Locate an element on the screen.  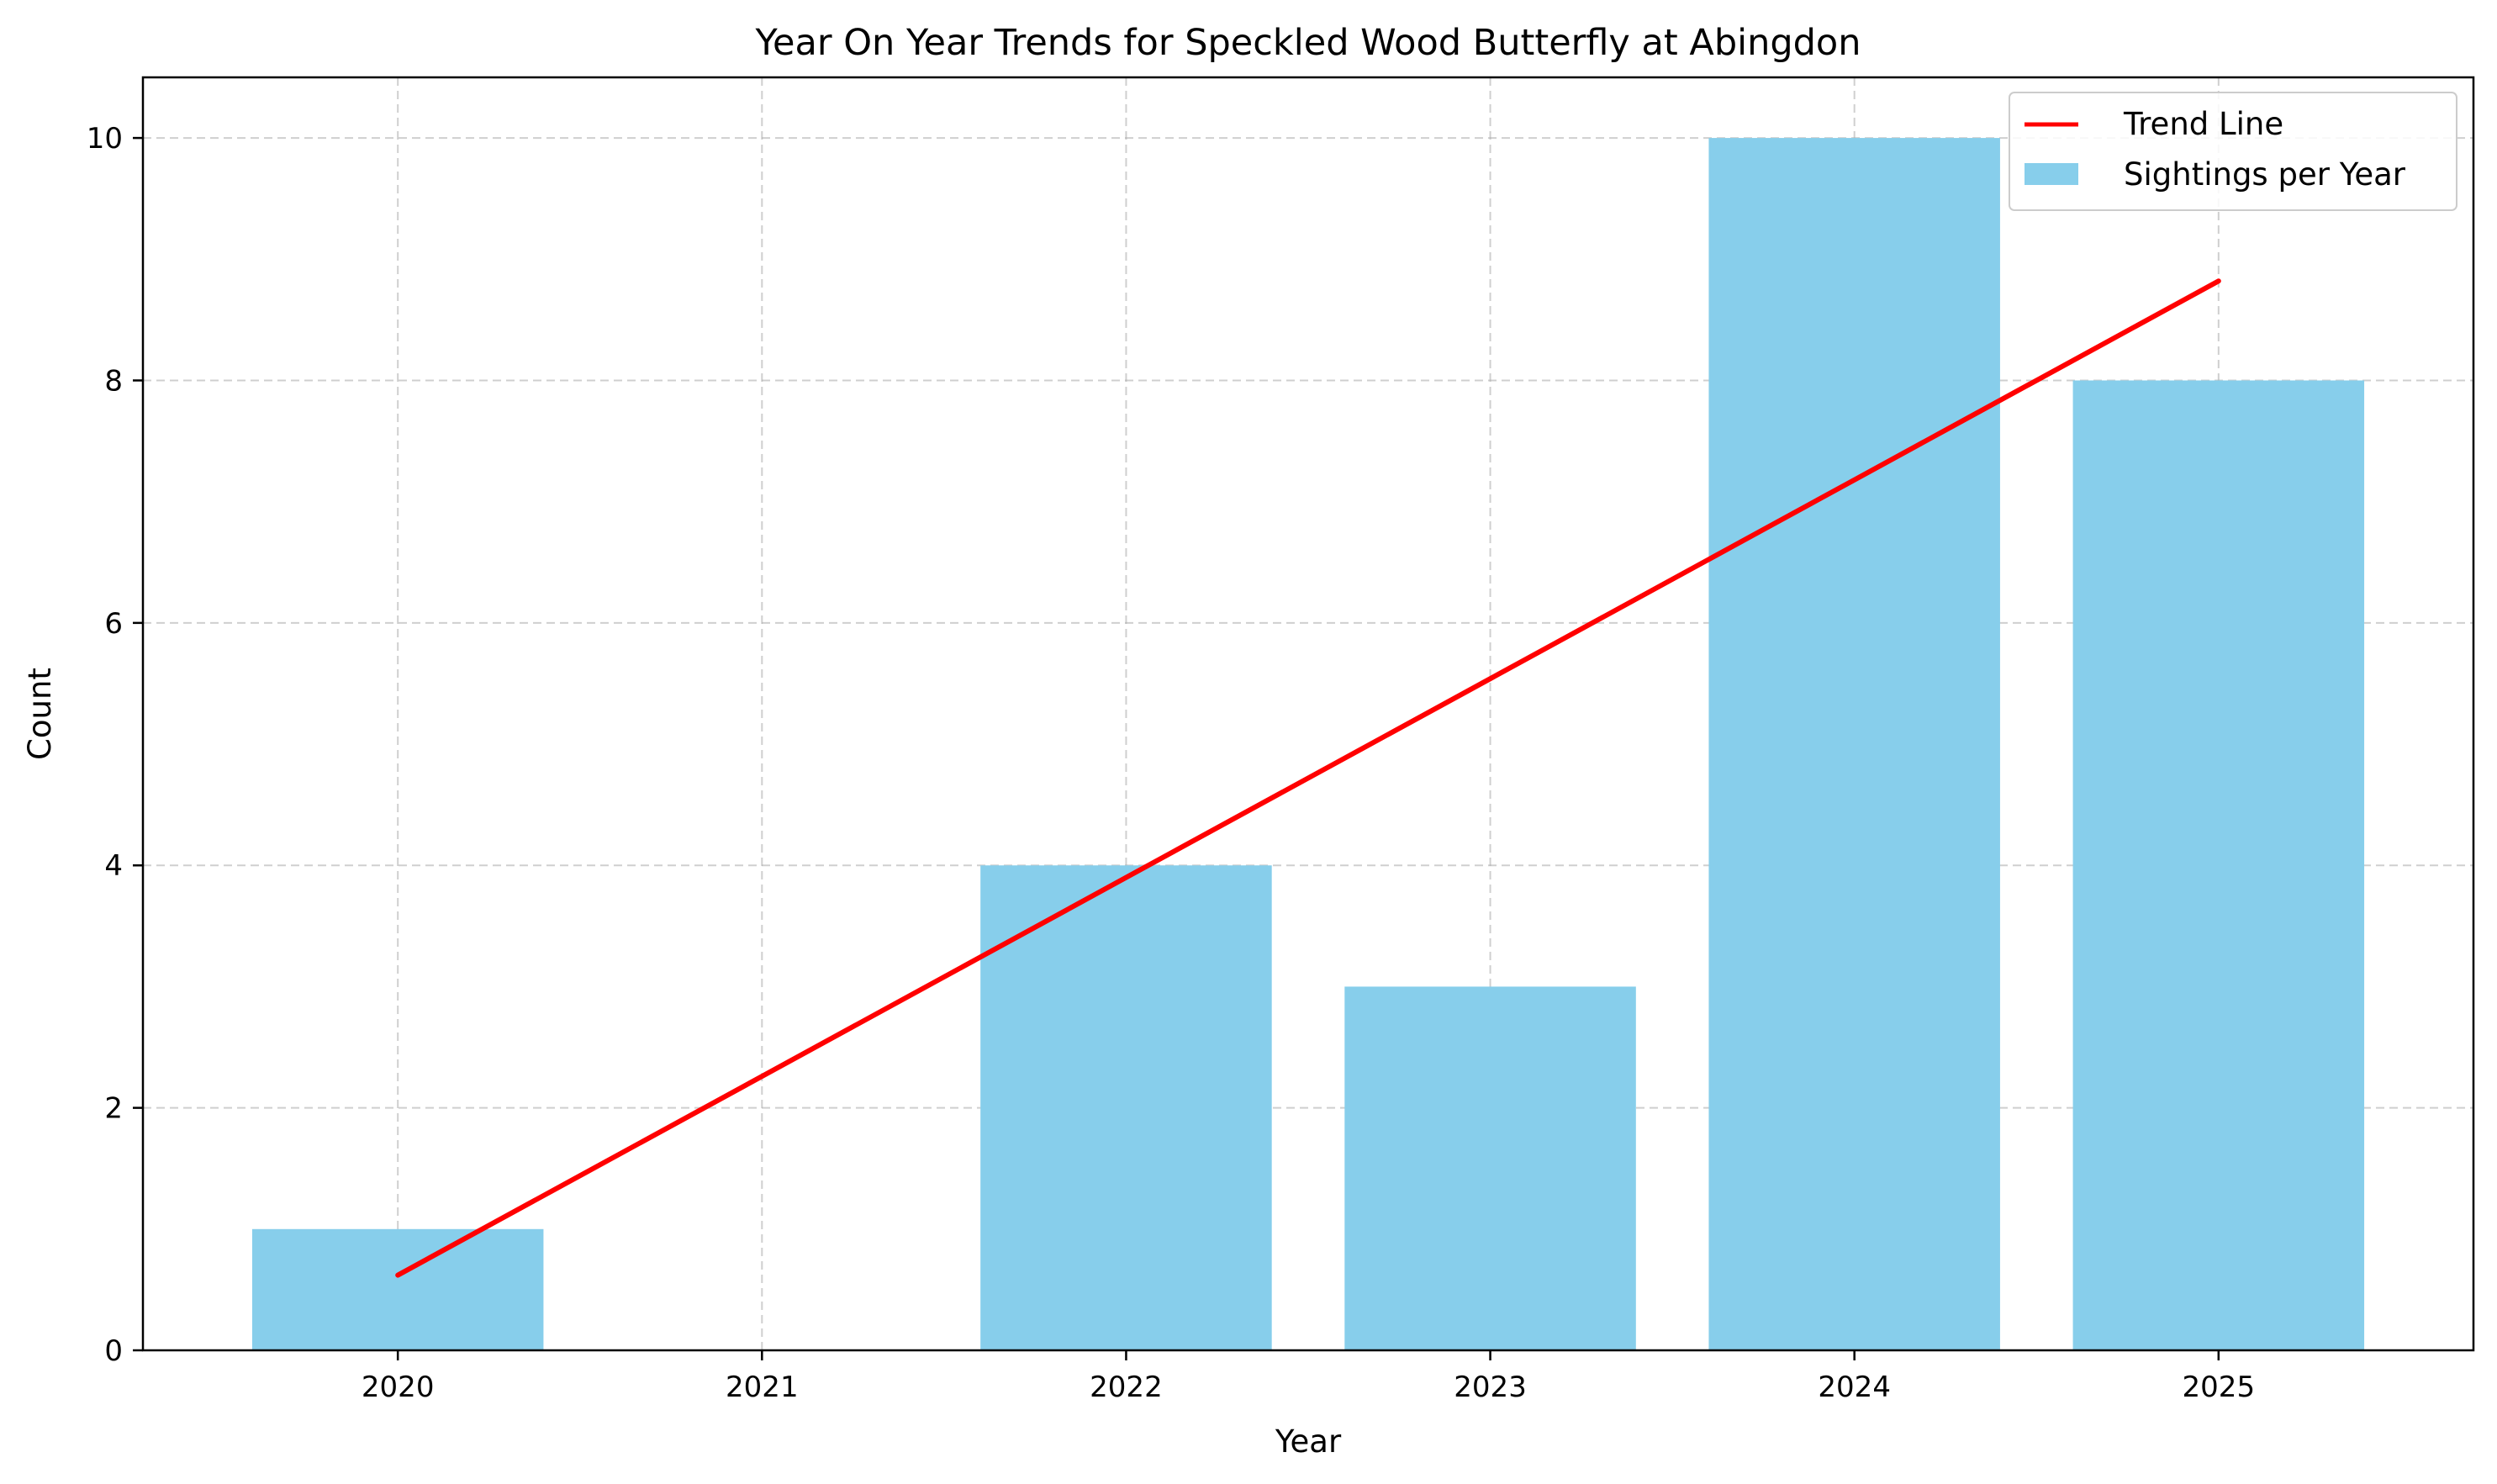
x-axis: 2020 2021 2022 2023 2024 2025 is located at coordinates (1308, 1377).